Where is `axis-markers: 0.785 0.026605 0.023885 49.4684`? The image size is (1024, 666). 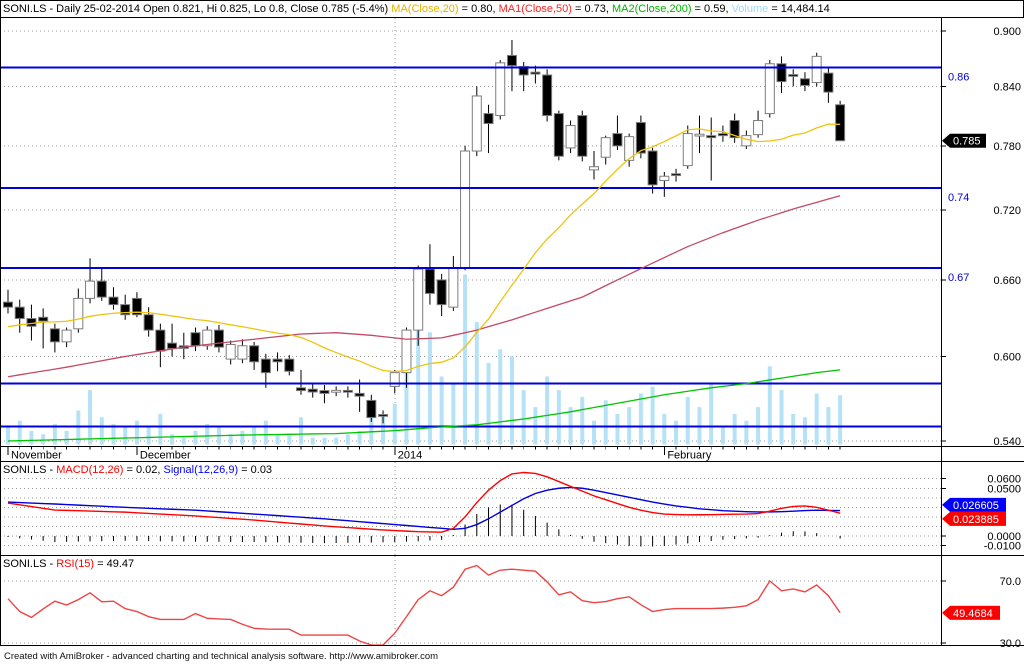
axis-markers: 0.785 0.026605 0.023885 49.4684 is located at coordinates (974, 376).